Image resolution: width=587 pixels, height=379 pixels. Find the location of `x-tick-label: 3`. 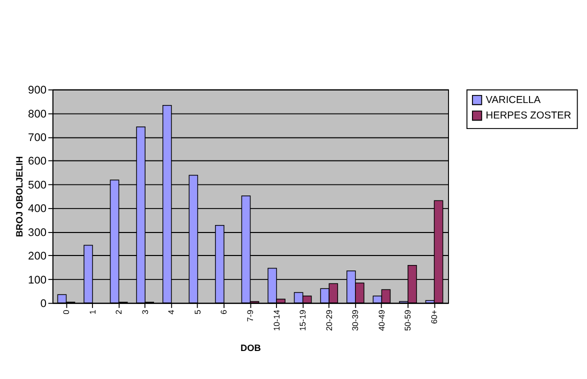

x-tick-label: 3 is located at coordinates (145, 311).